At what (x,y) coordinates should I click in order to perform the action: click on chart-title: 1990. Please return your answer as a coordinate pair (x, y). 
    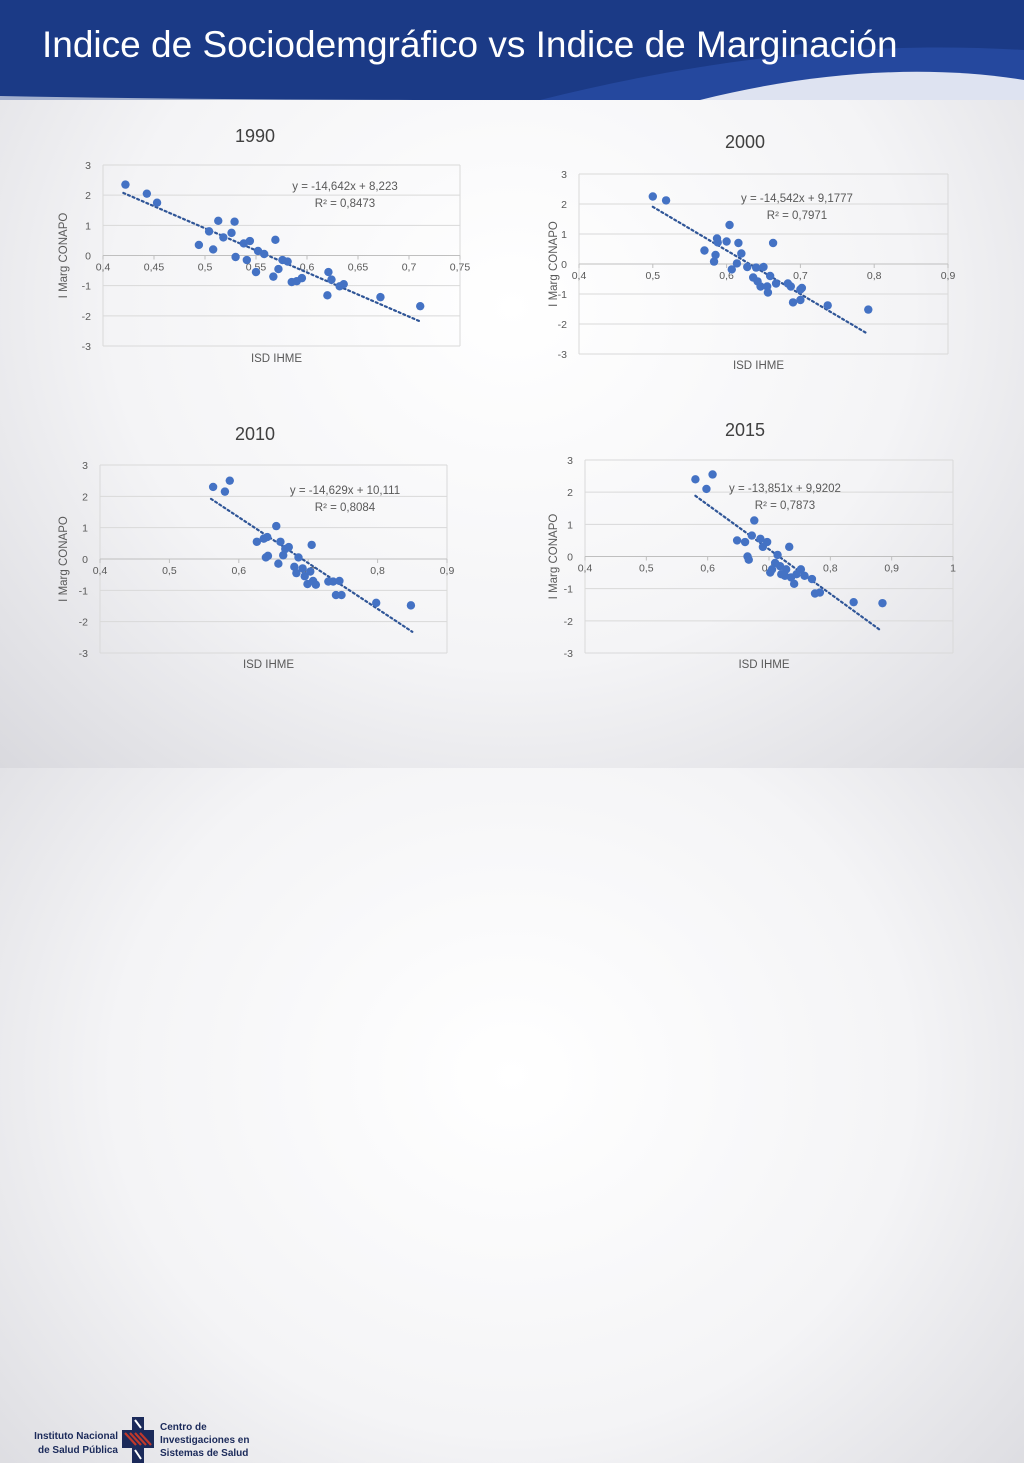
    Looking at the image, I should click on (255, 136).